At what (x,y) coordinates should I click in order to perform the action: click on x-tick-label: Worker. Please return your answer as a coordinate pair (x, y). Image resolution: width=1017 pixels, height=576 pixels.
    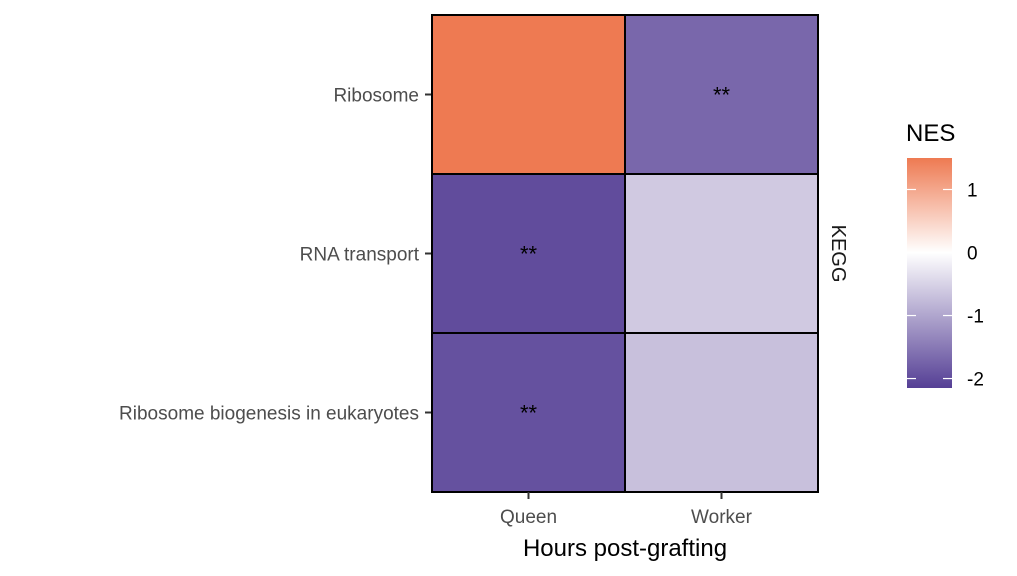
    Looking at the image, I should click on (722, 517).